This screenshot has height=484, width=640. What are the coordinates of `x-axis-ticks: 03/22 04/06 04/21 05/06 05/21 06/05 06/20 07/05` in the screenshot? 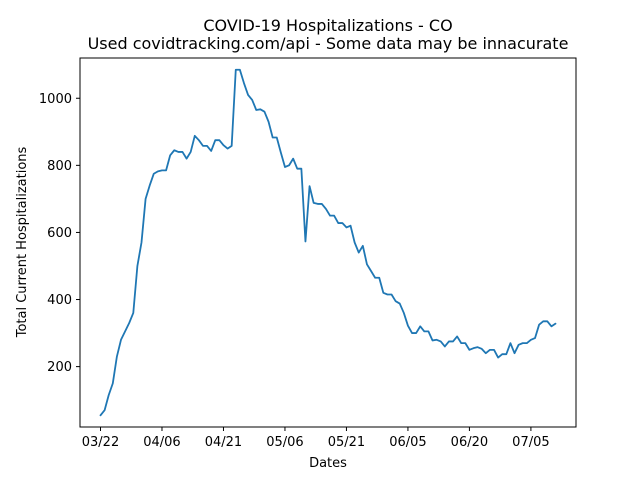 It's located at (316, 438).